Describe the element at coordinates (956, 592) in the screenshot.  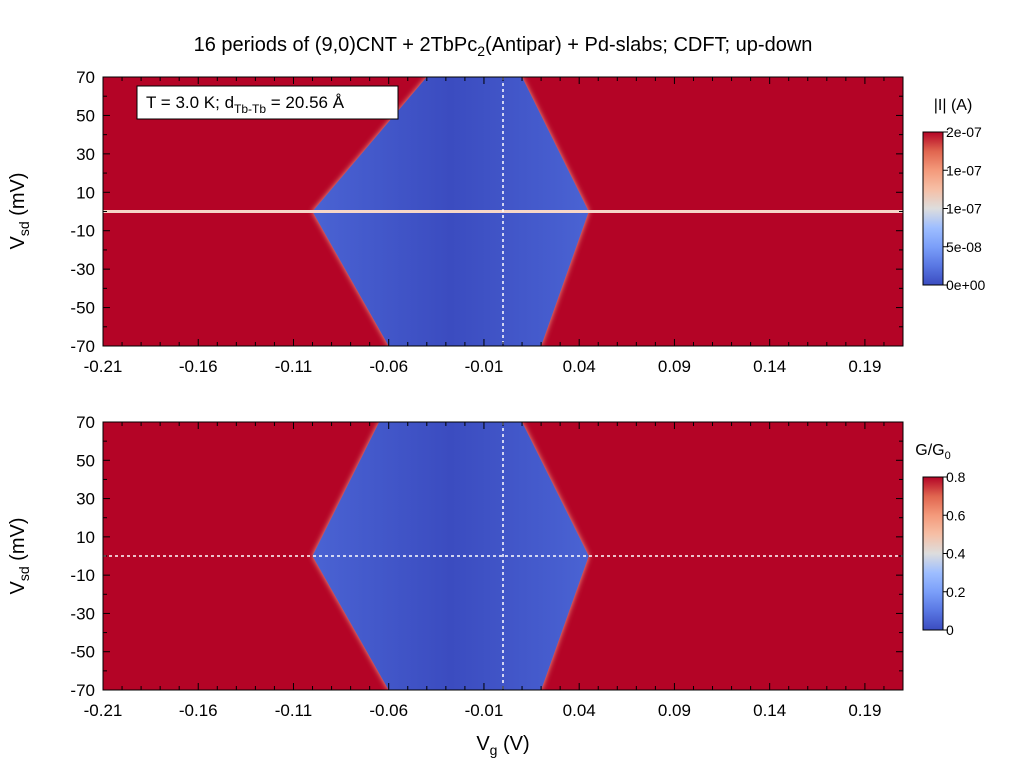
I see `colorbar-tick-label: 0.2` at that location.